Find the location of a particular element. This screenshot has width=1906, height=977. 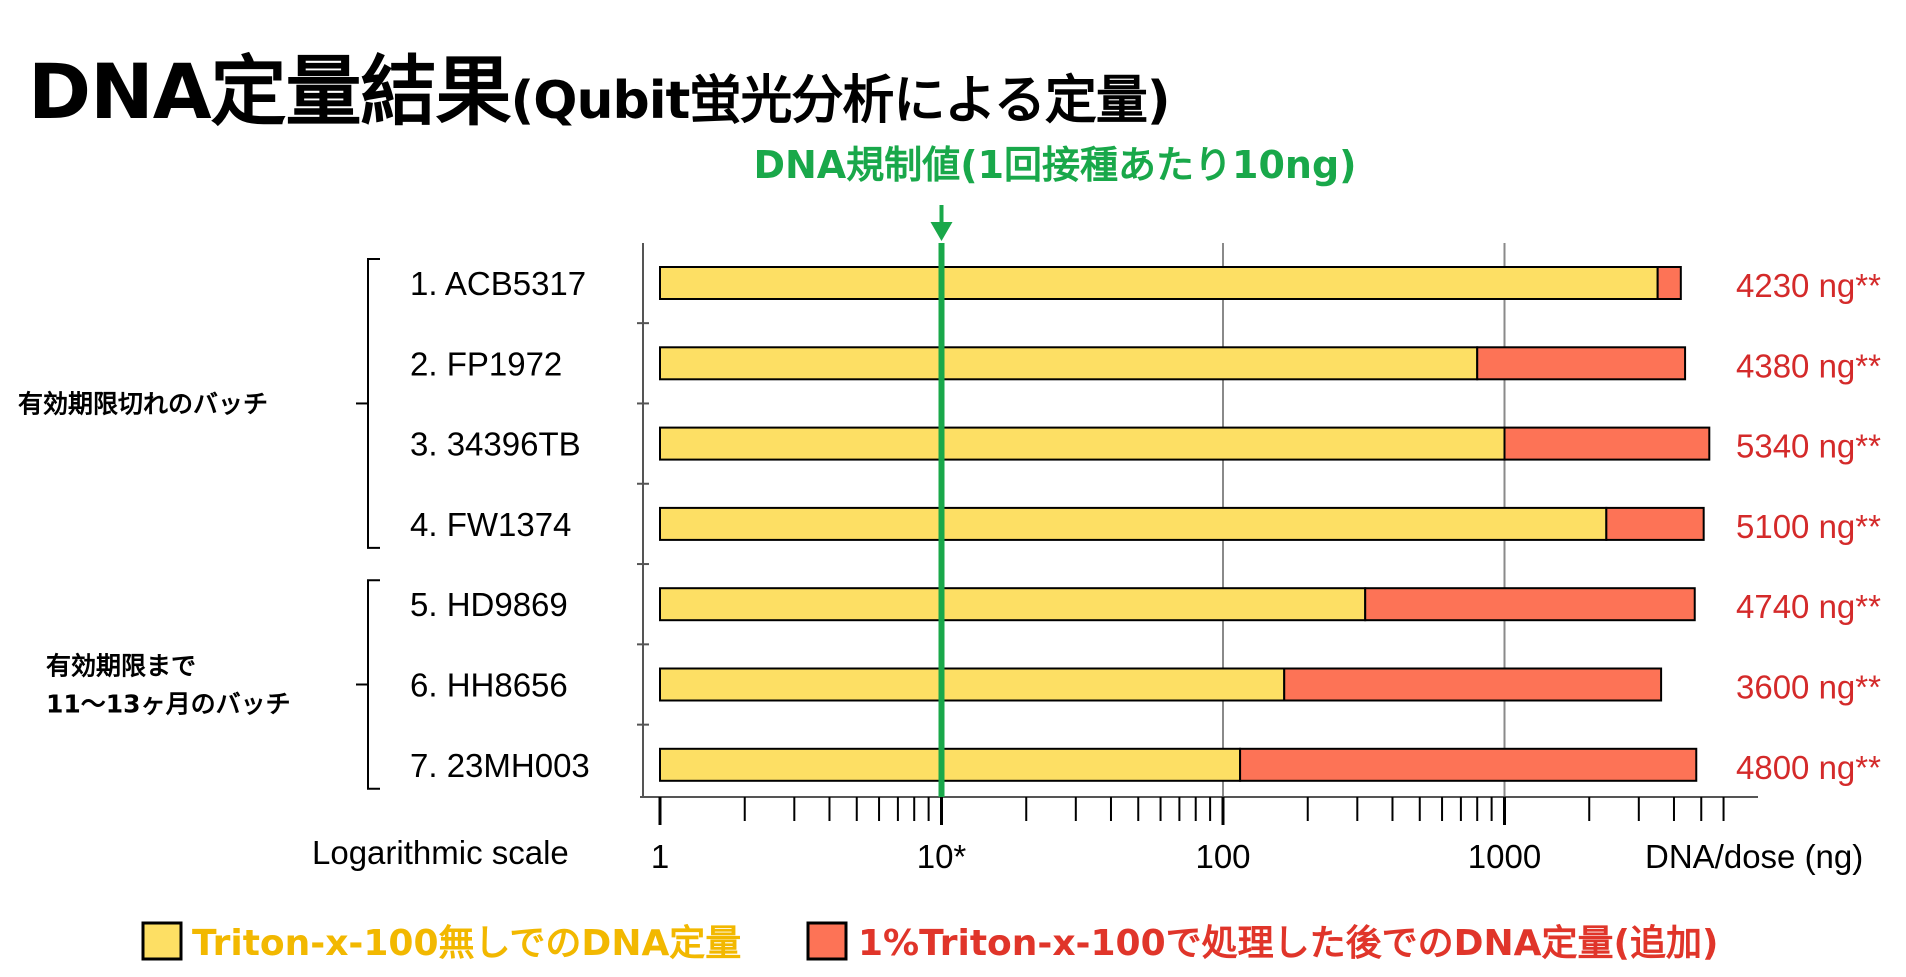

row-label: 3. 34396TB is located at coordinates (495, 444).